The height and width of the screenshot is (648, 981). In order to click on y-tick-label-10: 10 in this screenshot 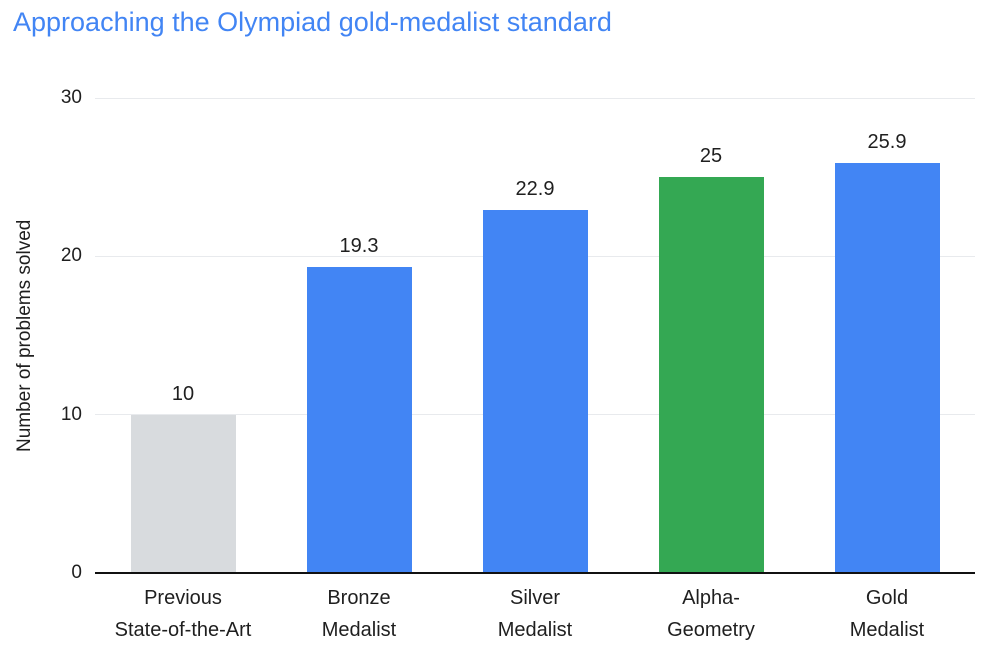, I will do `click(71, 414)`.